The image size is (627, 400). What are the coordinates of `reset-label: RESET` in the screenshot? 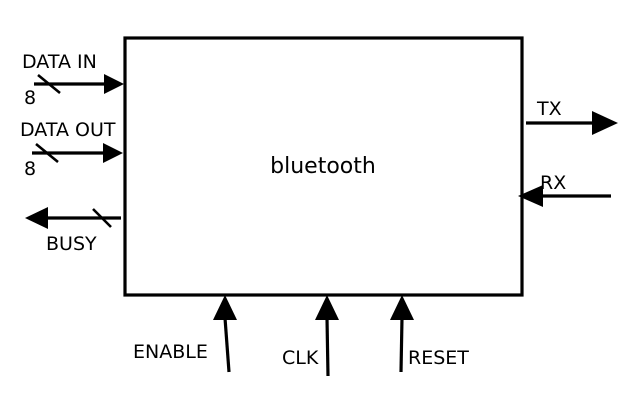 It's located at (438, 358).